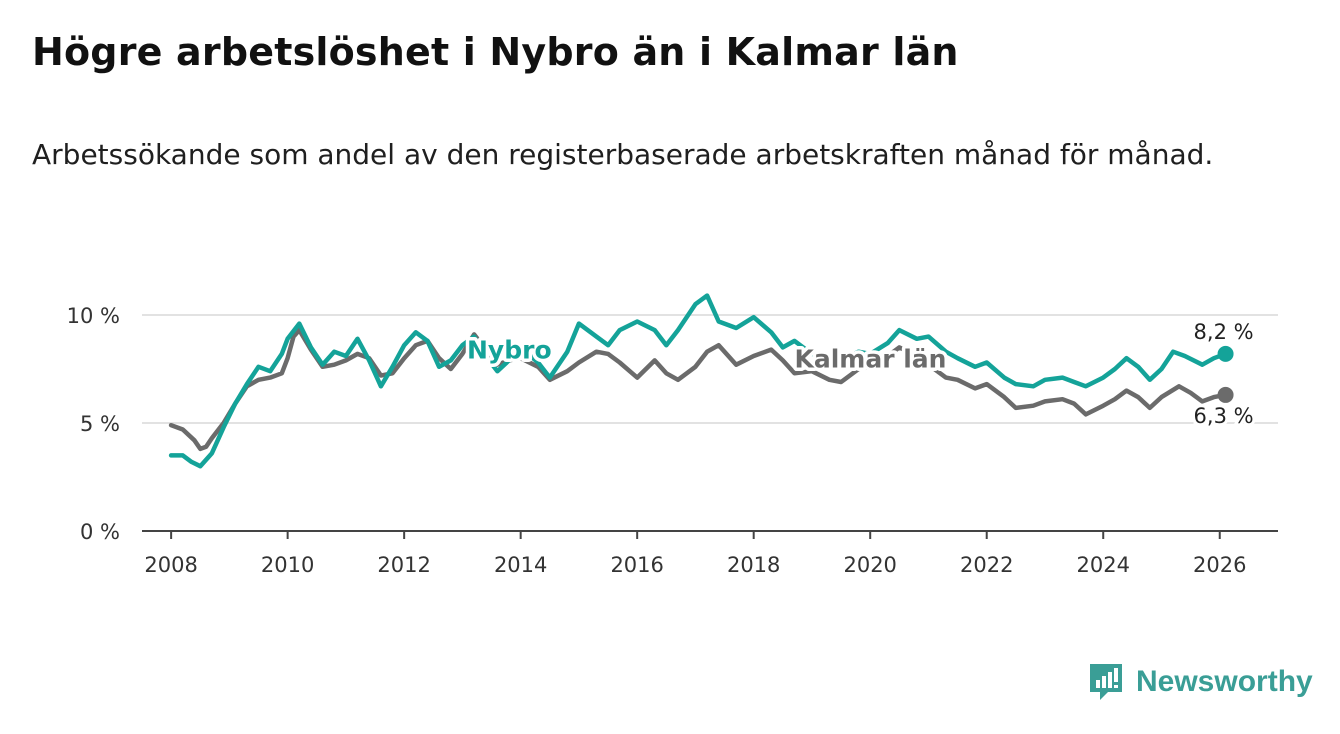 The width and height of the screenshot is (1340, 734). Describe the element at coordinates (100, 532) in the screenshot. I see `y-tick-label: 0 %` at that location.